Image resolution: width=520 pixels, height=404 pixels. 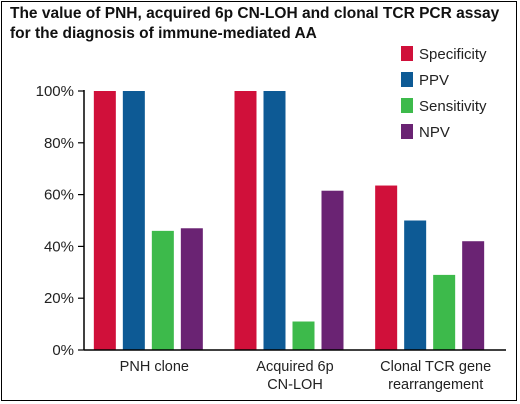 I want to click on y-tick-label: 100%, so click(x=55, y=91).